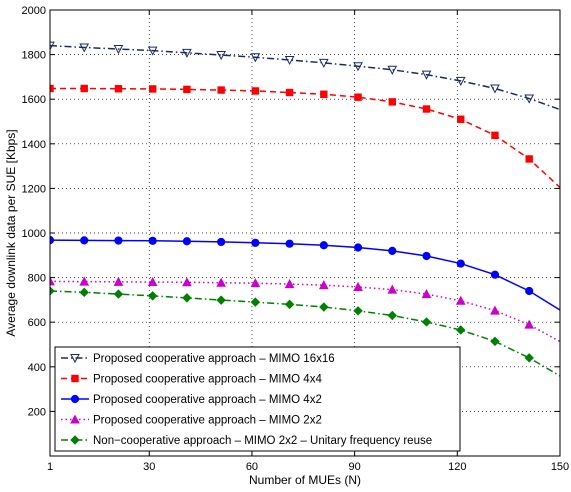  Describe the element at coordinates (207, 400) in the screenshot. I see `legend-entry-label: Proposed cooperative approach – MIMO 4x2` at that location.